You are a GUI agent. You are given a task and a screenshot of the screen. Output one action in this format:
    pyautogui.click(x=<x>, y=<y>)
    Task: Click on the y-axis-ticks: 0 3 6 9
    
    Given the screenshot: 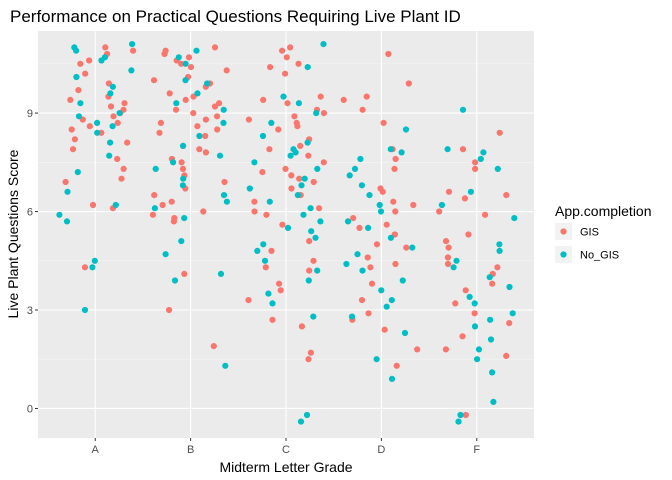 What is the action you would take?
    pyautogui.click(x=32, y=261)
    